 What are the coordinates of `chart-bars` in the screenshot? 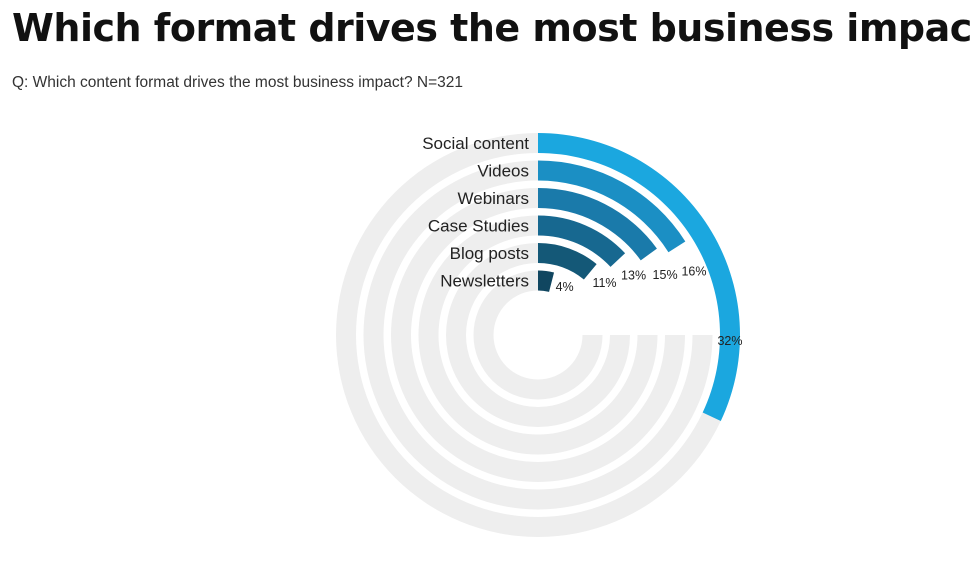 It's located at (639, 277).